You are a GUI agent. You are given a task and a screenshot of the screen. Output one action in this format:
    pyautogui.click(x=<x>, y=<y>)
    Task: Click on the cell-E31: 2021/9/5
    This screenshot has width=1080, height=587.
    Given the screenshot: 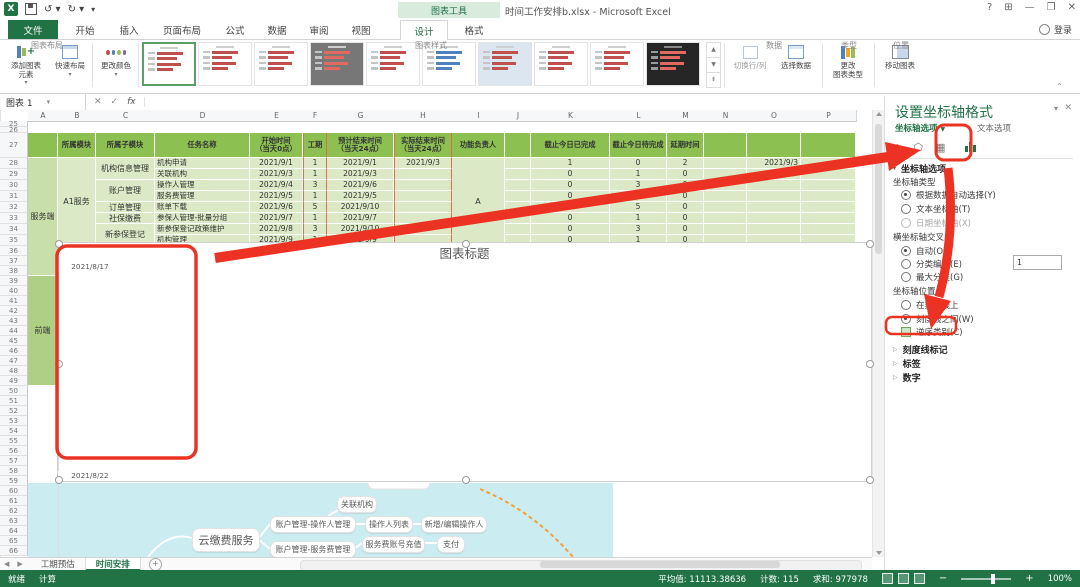 What is the action you would take?
    pyautogui.click(x=276, y=196)
    